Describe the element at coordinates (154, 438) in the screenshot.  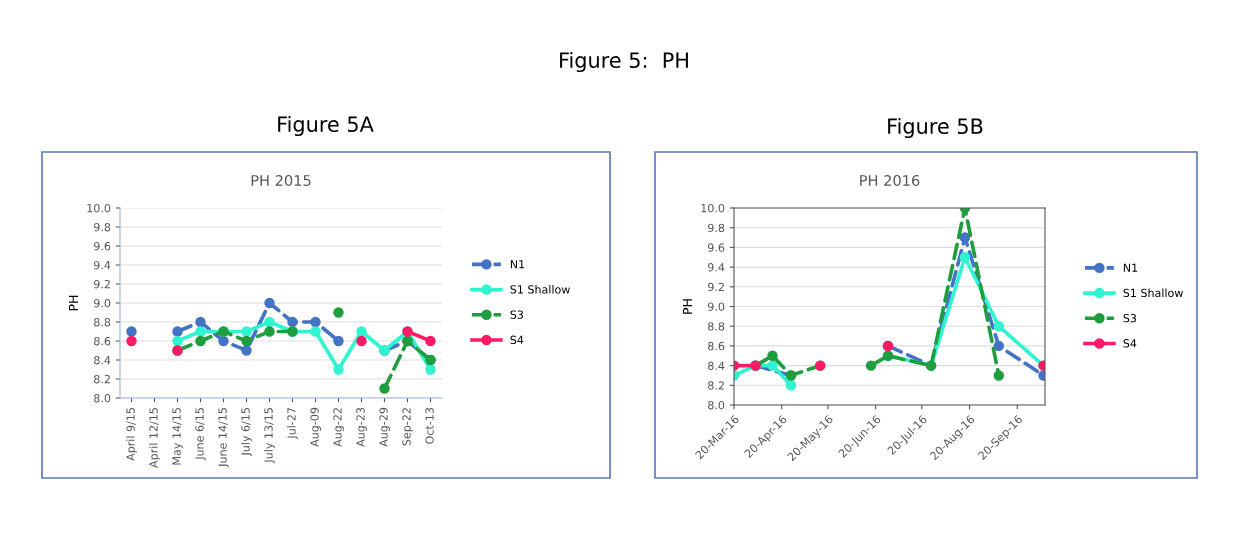
I see `x-tick-label: April 12/15` at that location.